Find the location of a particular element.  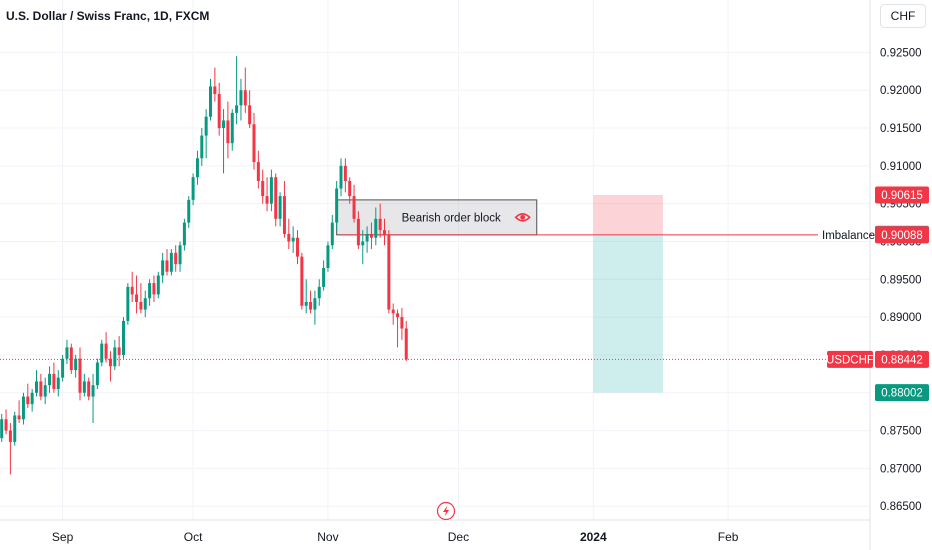

x-tick-label: Oct is located at coordinates (193, 537).